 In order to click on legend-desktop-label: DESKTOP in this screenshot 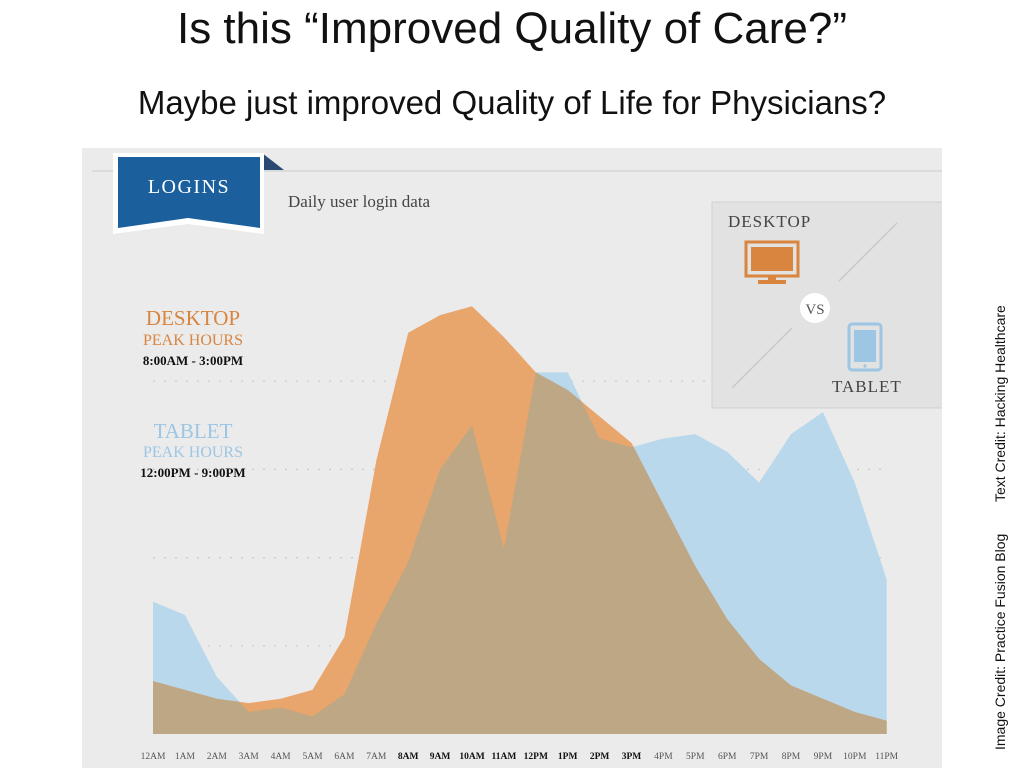, I will do `click(769, 221)`.